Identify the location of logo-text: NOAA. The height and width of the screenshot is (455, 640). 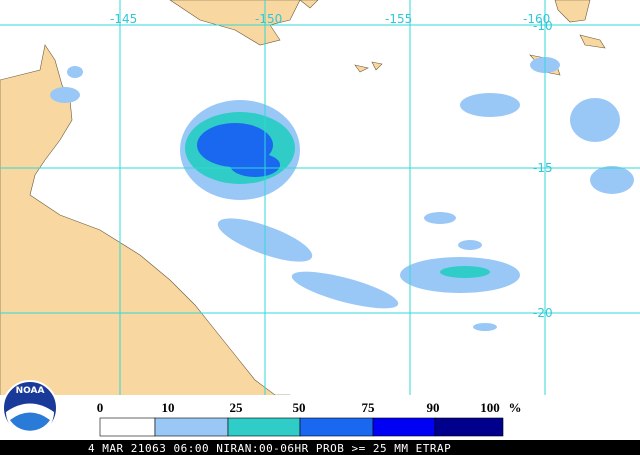
(30, 391).